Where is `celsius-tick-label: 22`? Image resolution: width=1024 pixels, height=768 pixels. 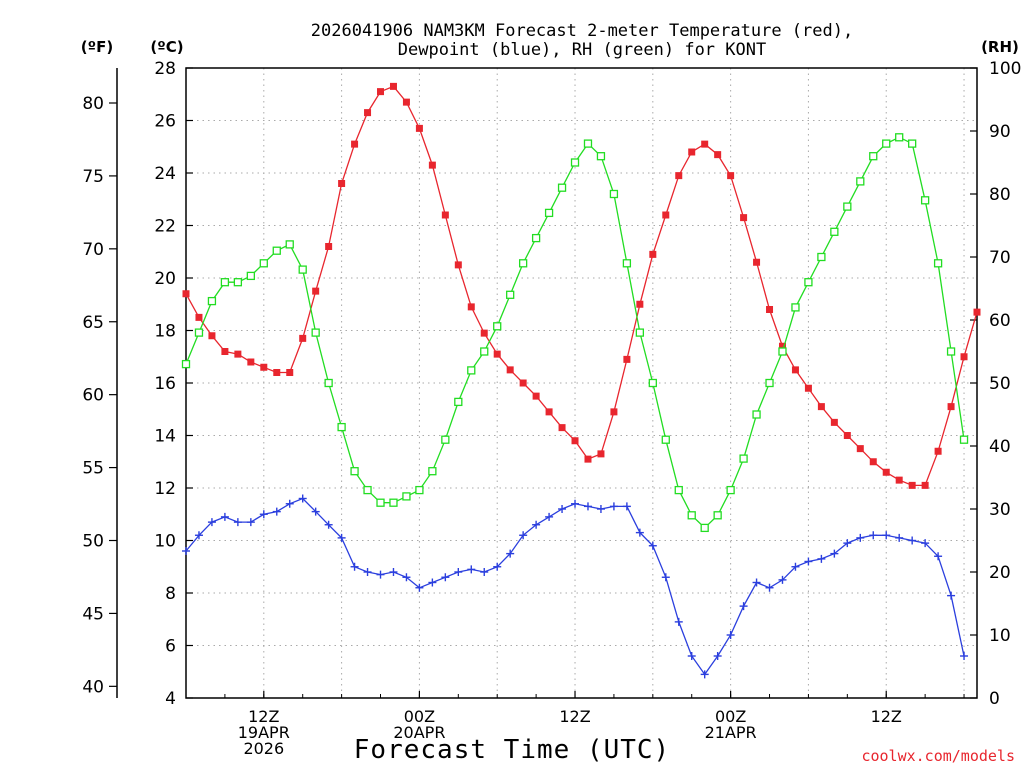
celsius-tick-label: 22 is located at coordinates (165, 227).